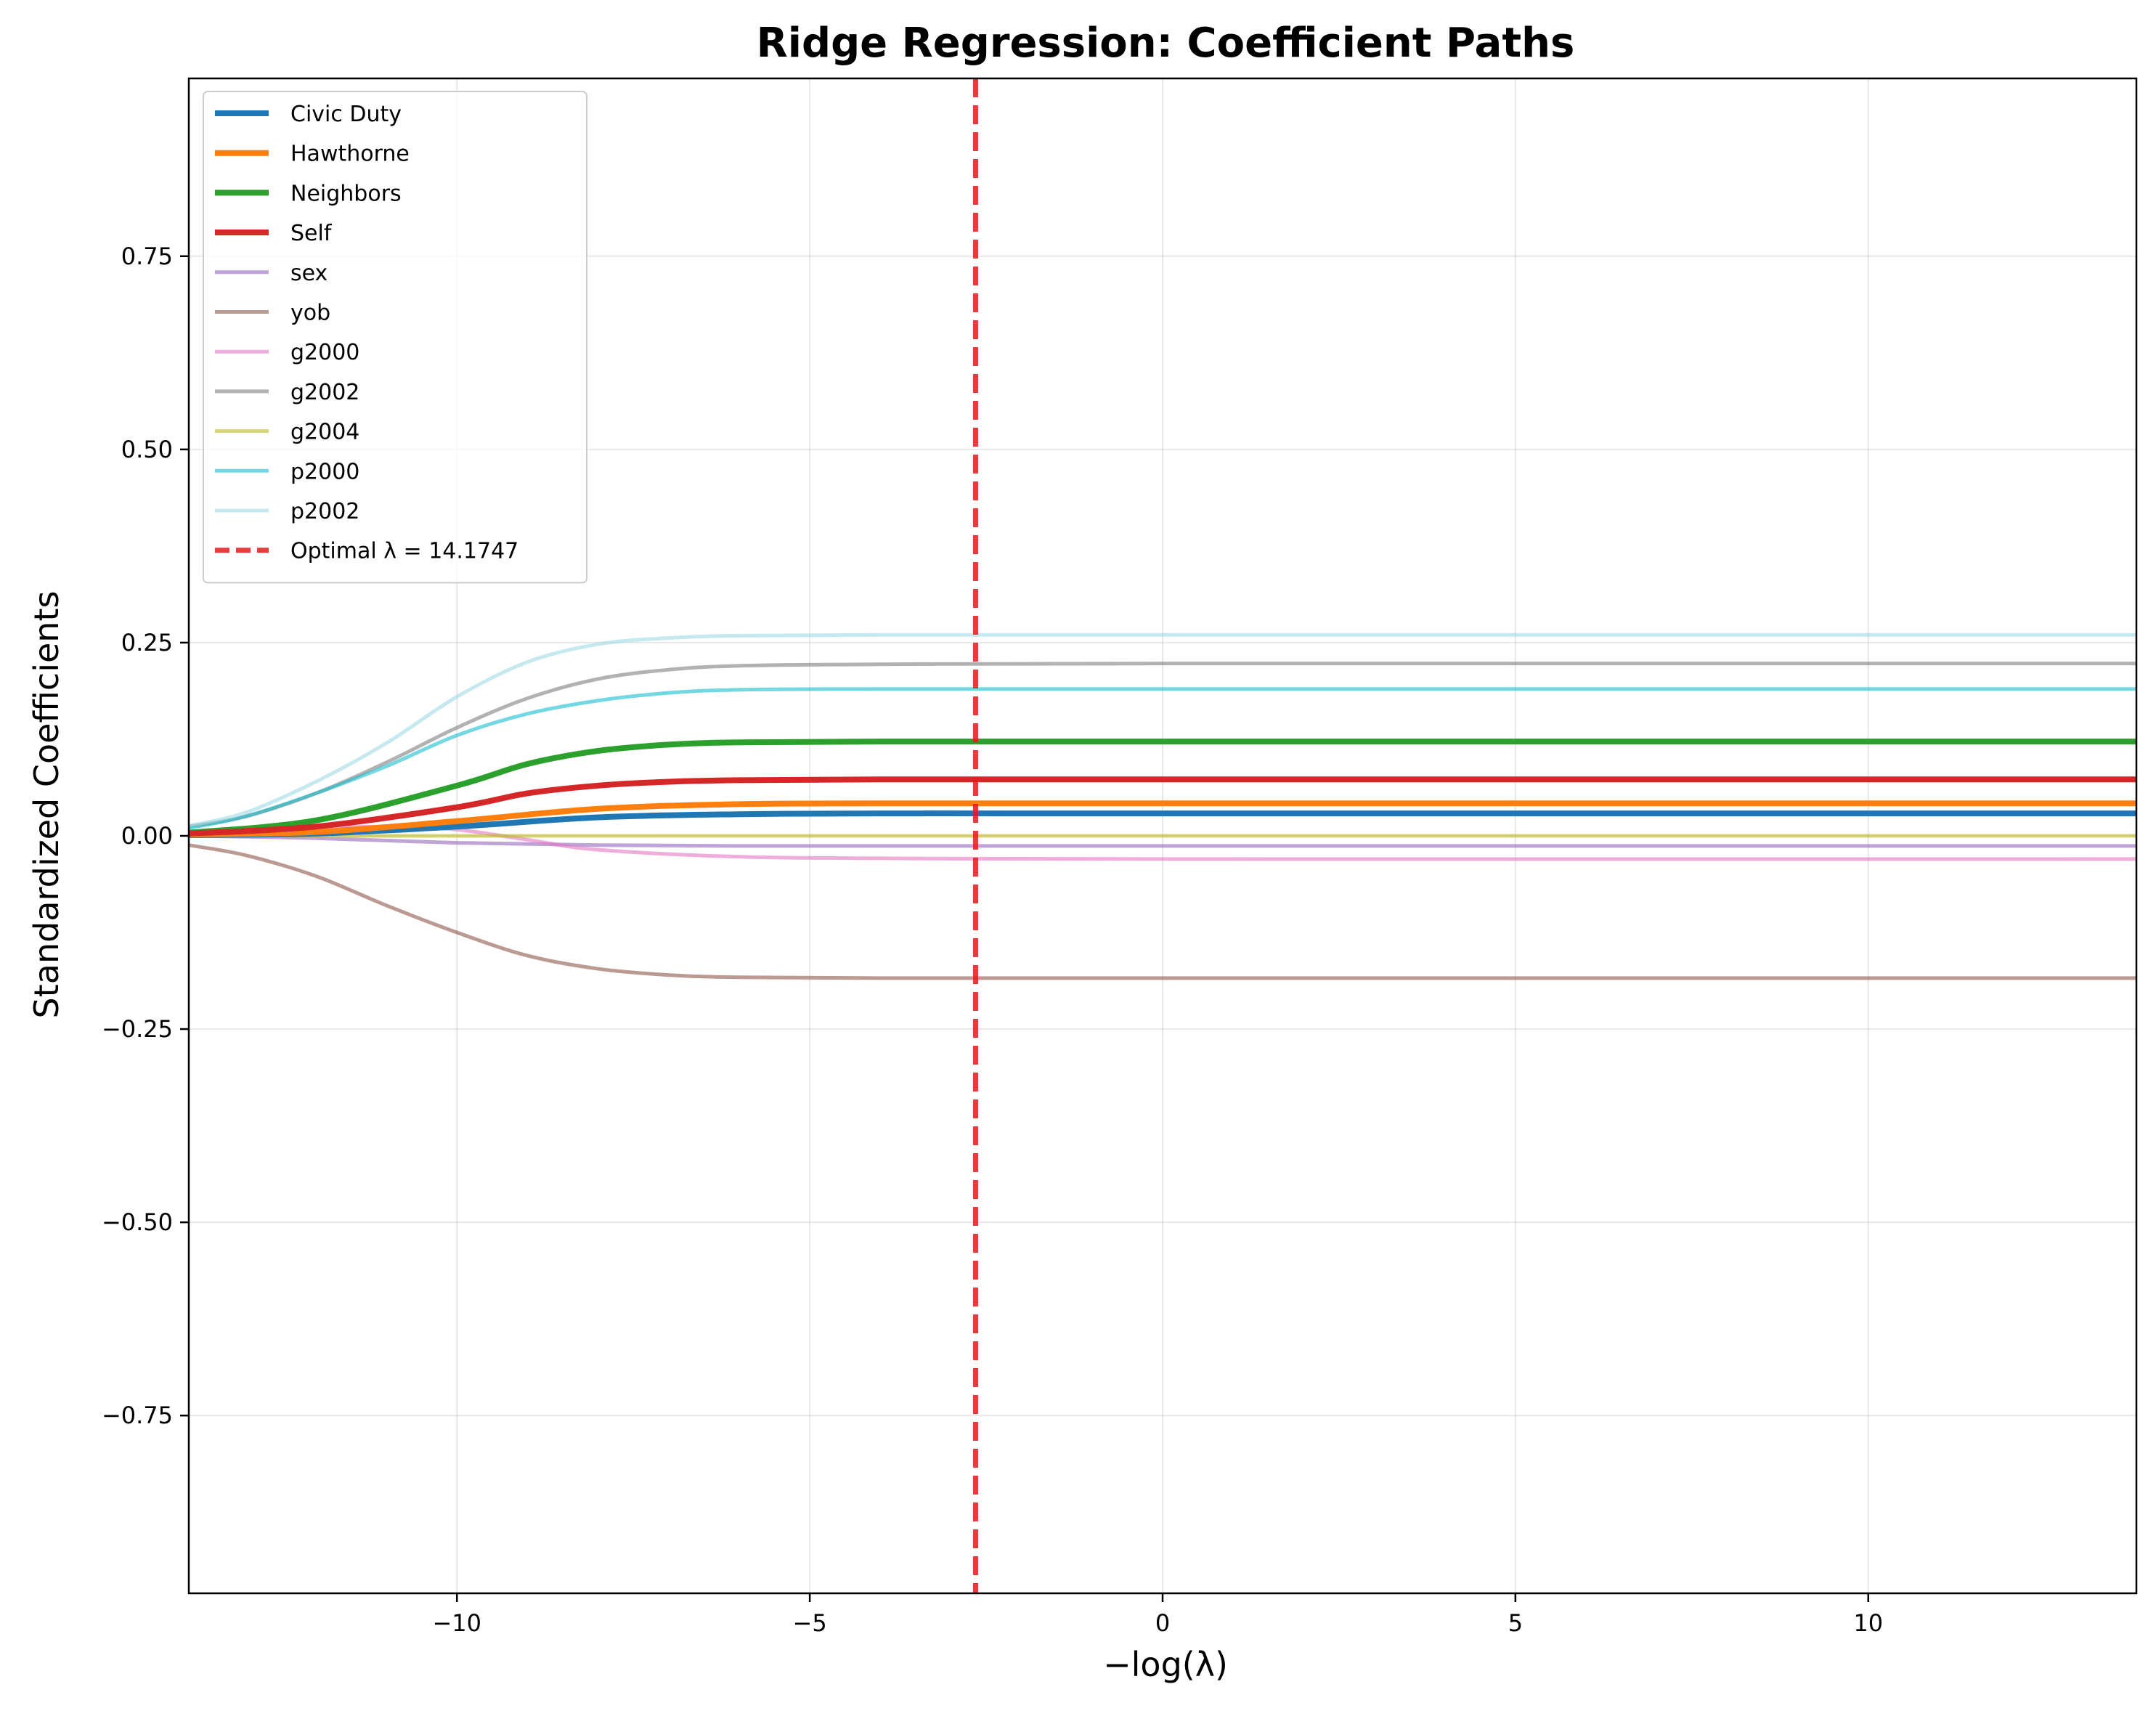 The image size is (2156, 1724). I want to click on legend-label-self: Self, so click(311, 234).